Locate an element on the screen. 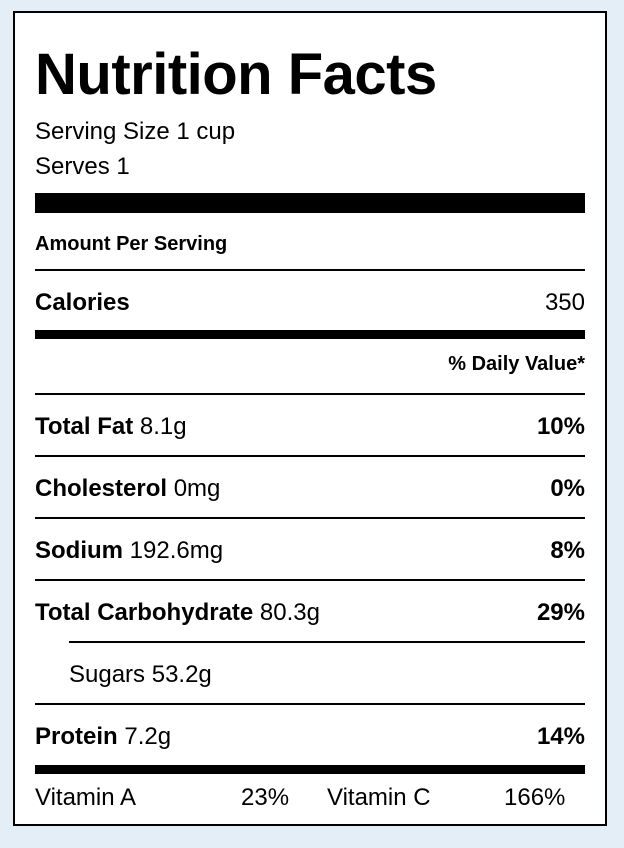 Image resolution: width=624 pixels, height=848 pixels. total-carbohydrate-dv: 29% is located at coordinates (560, 612).